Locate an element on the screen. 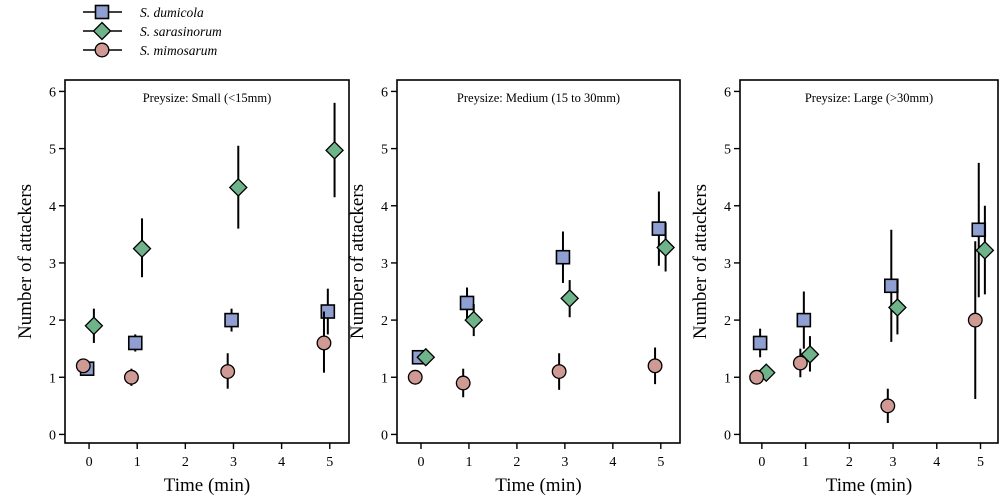  panel-title: Preysize: Small (<15mm) is located at coordinates (207, 98).